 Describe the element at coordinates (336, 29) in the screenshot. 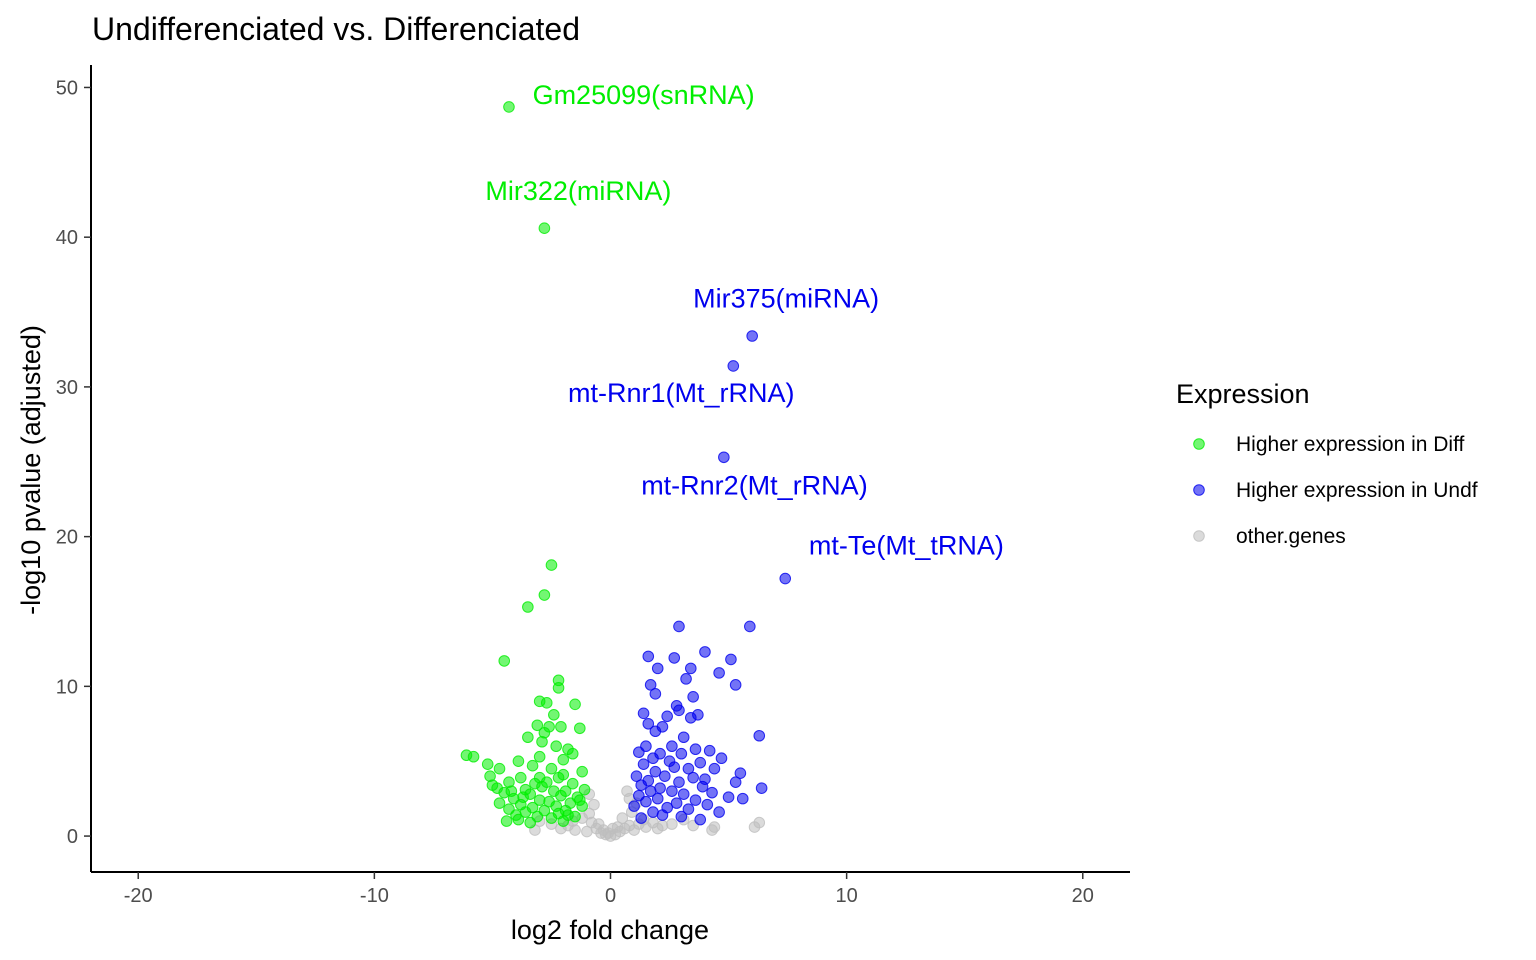

I see `chart-title: Undifferenciated vs. Differenciated` at that location.